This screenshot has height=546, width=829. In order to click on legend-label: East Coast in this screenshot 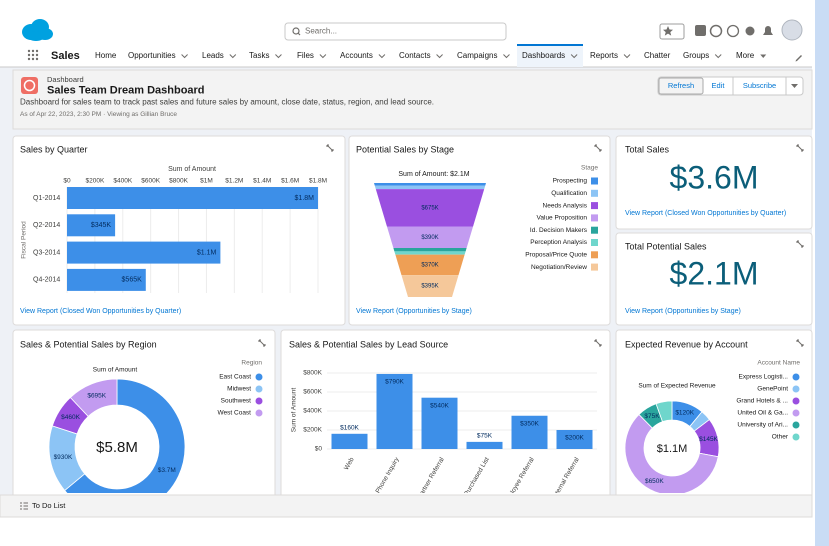, I will do `click(235, 377)`.